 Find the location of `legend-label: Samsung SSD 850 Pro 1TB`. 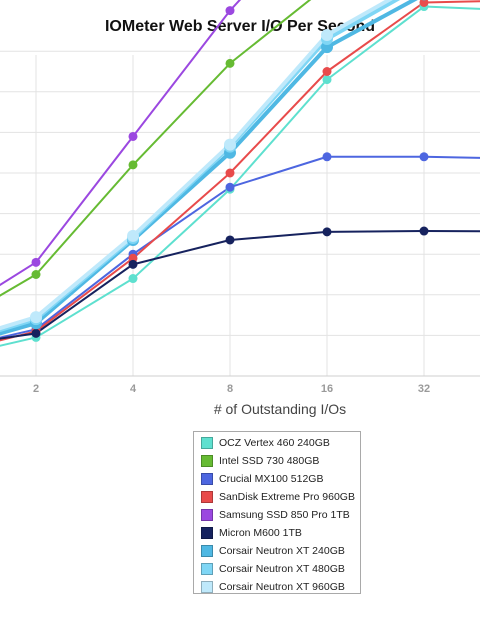

legend-label: Samsung SSD 850 Pro 1TB is located at coordinates (284, 515).